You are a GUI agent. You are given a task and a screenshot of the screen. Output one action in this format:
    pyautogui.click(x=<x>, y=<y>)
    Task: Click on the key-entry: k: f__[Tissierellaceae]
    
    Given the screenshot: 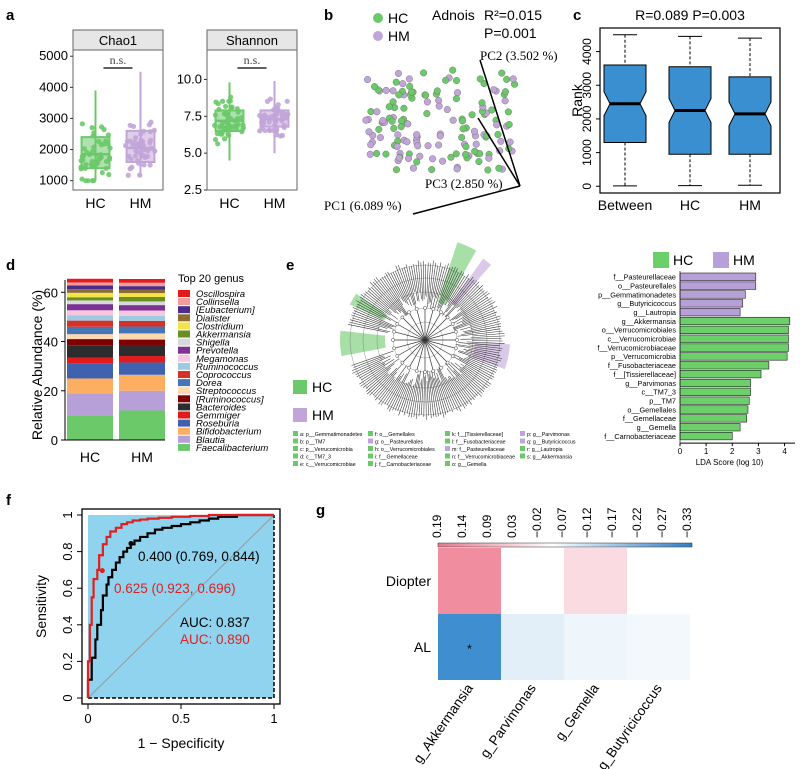 What is the action you would take?
    pyautogui.click(x=478, y=435)
    